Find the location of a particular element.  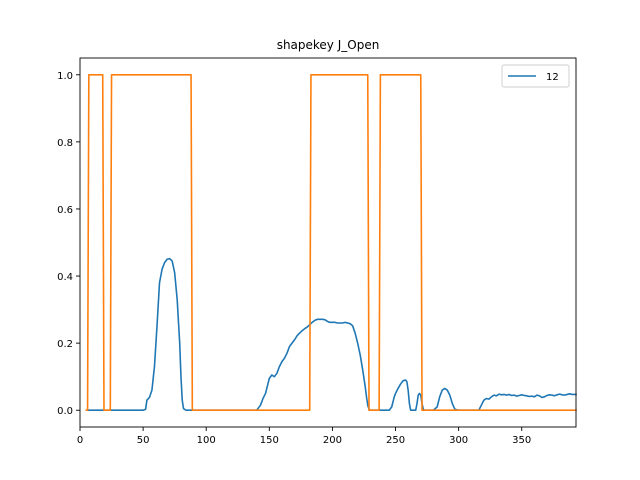

y-tick-label-4: 0.8 is located at coordinates (65, 143).